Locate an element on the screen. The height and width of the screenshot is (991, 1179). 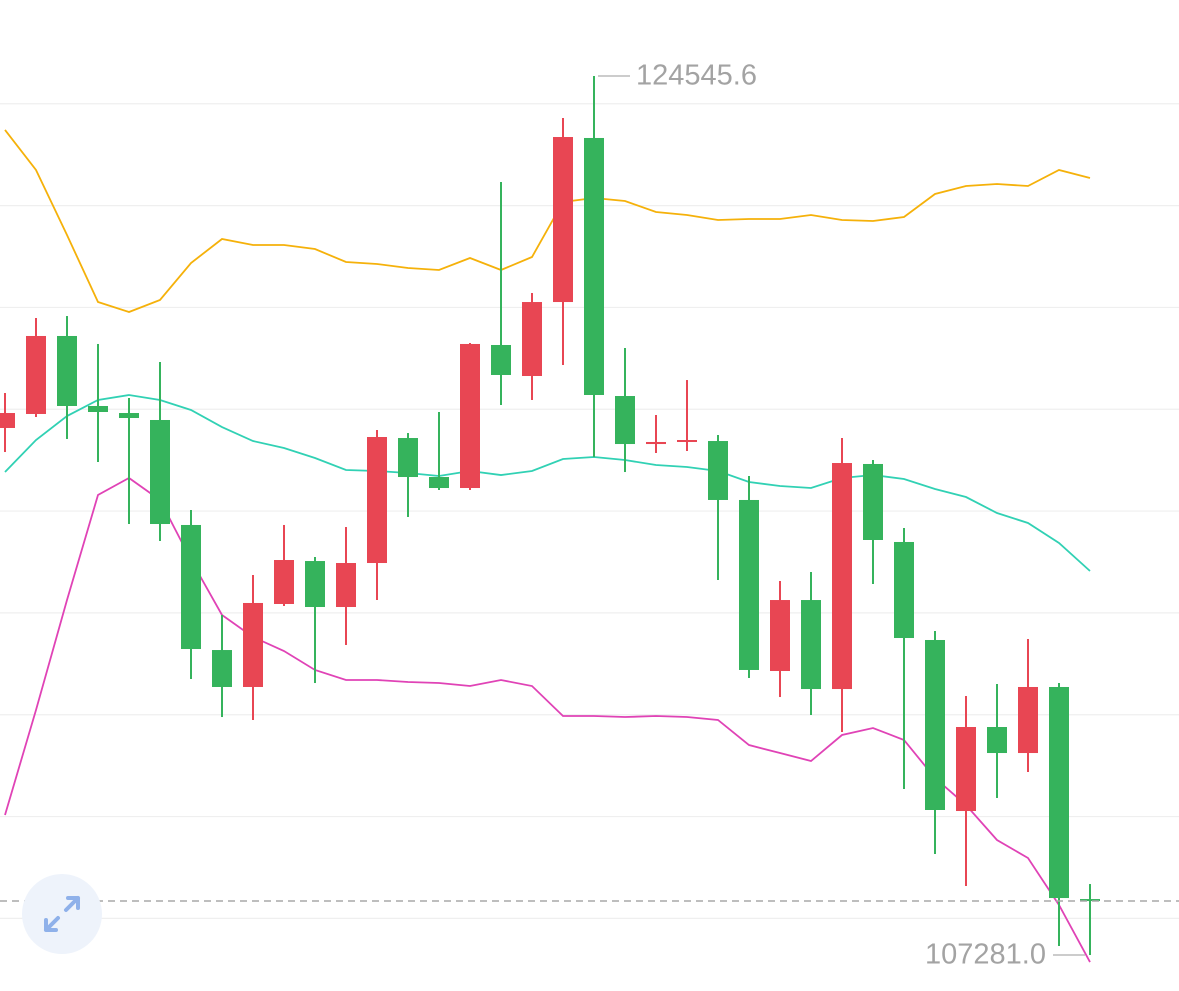
min-label: 107281.0 is located at coordinates (985, 955).